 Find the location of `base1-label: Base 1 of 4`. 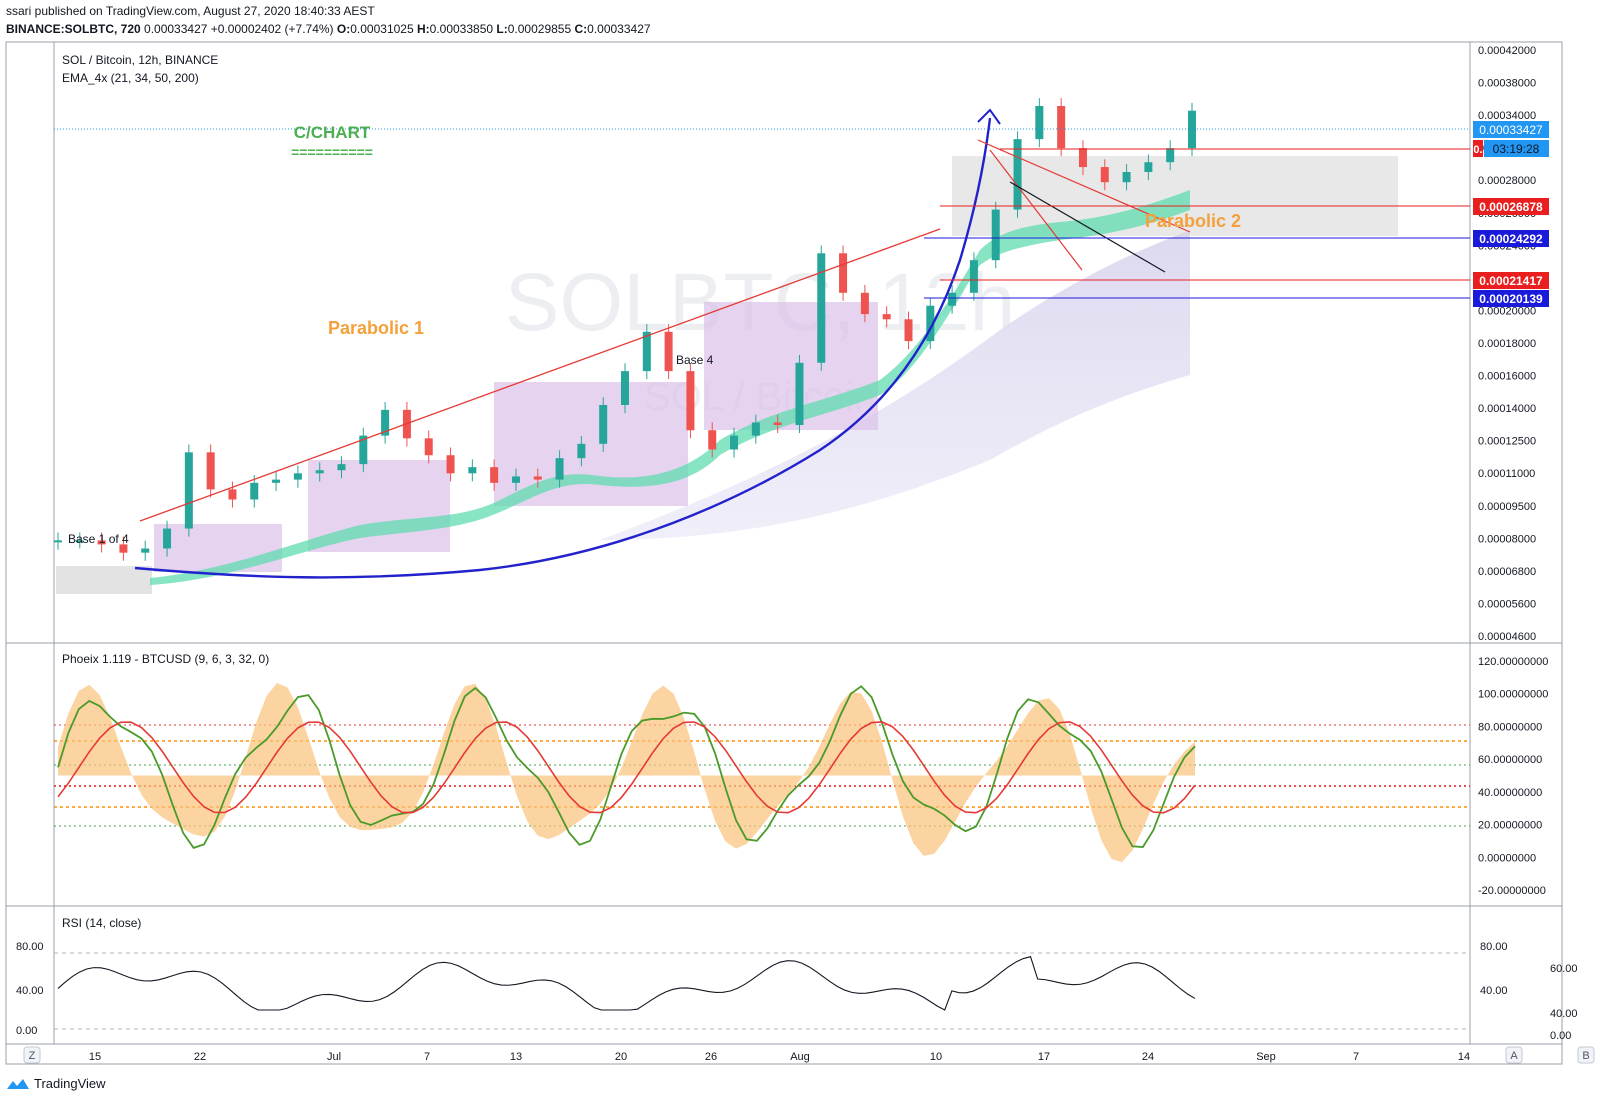

base1-label: Base 1 of 4 is located at coordinates (98, 539).